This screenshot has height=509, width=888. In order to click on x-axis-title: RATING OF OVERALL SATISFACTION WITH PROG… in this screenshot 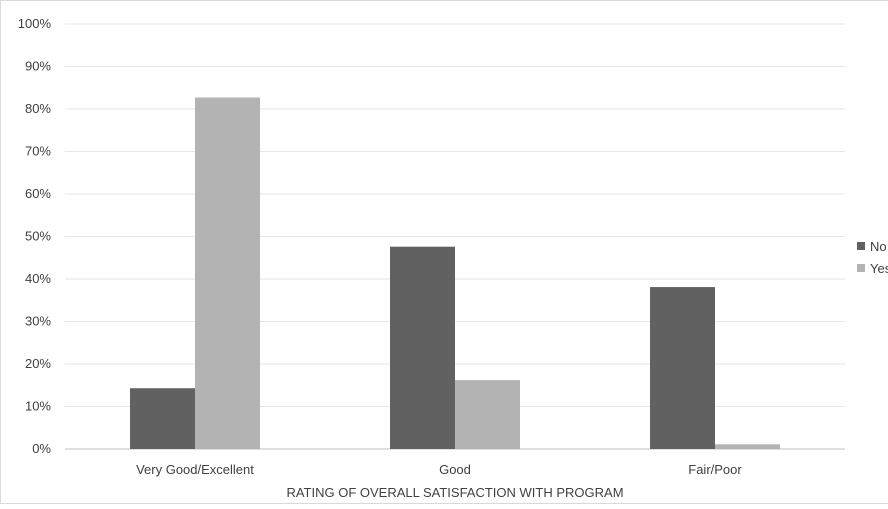, I will do `click(454, 492)`.